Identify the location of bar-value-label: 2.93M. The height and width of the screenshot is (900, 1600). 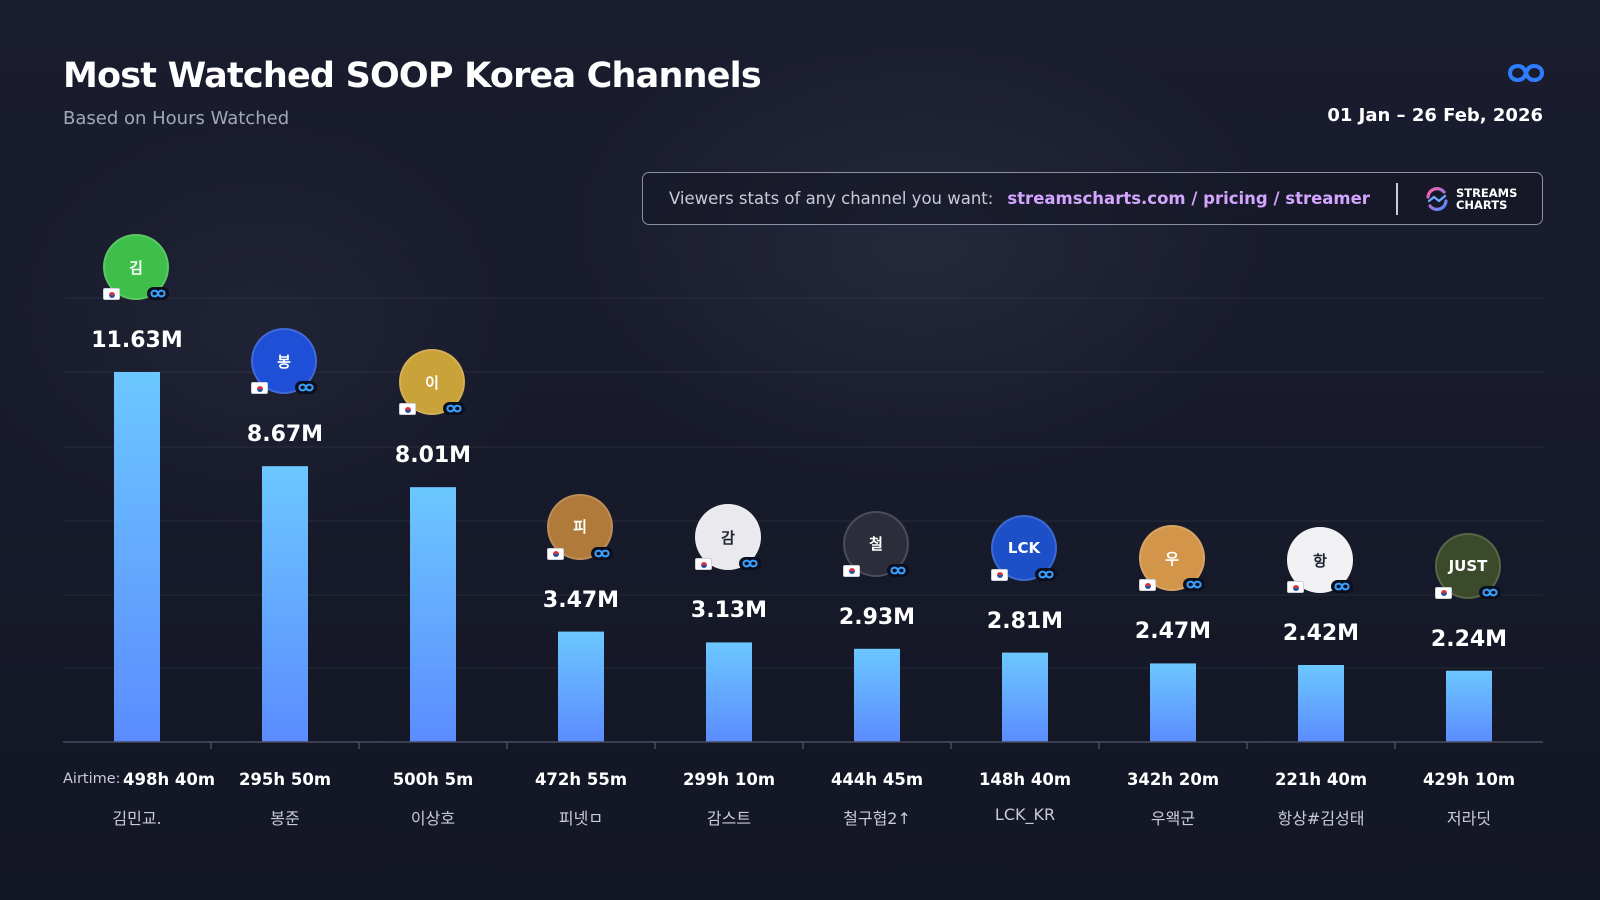
(877, 617).